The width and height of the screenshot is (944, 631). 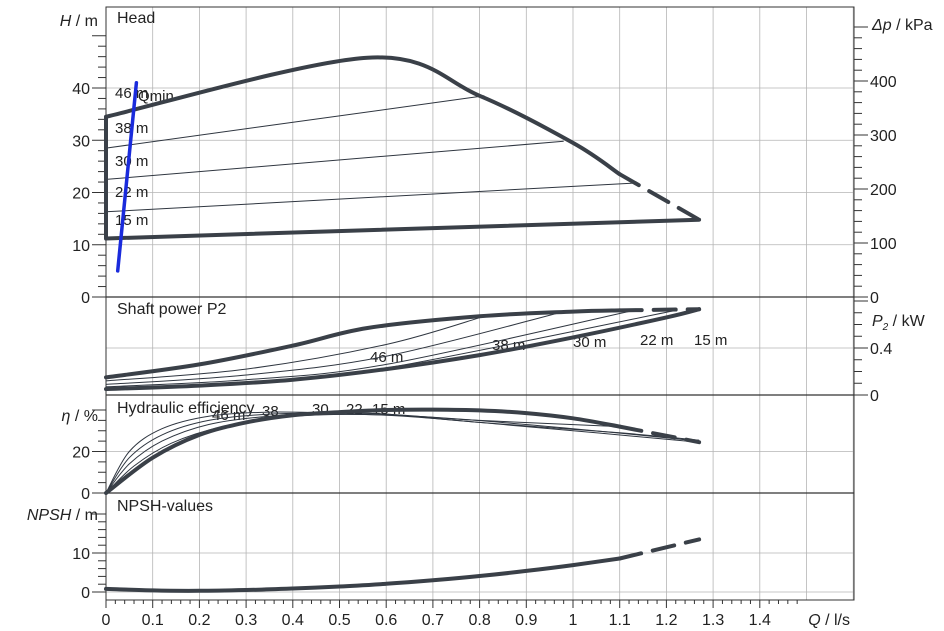 I want to click on efficiency-speed-line, so click(x=362, y=452).